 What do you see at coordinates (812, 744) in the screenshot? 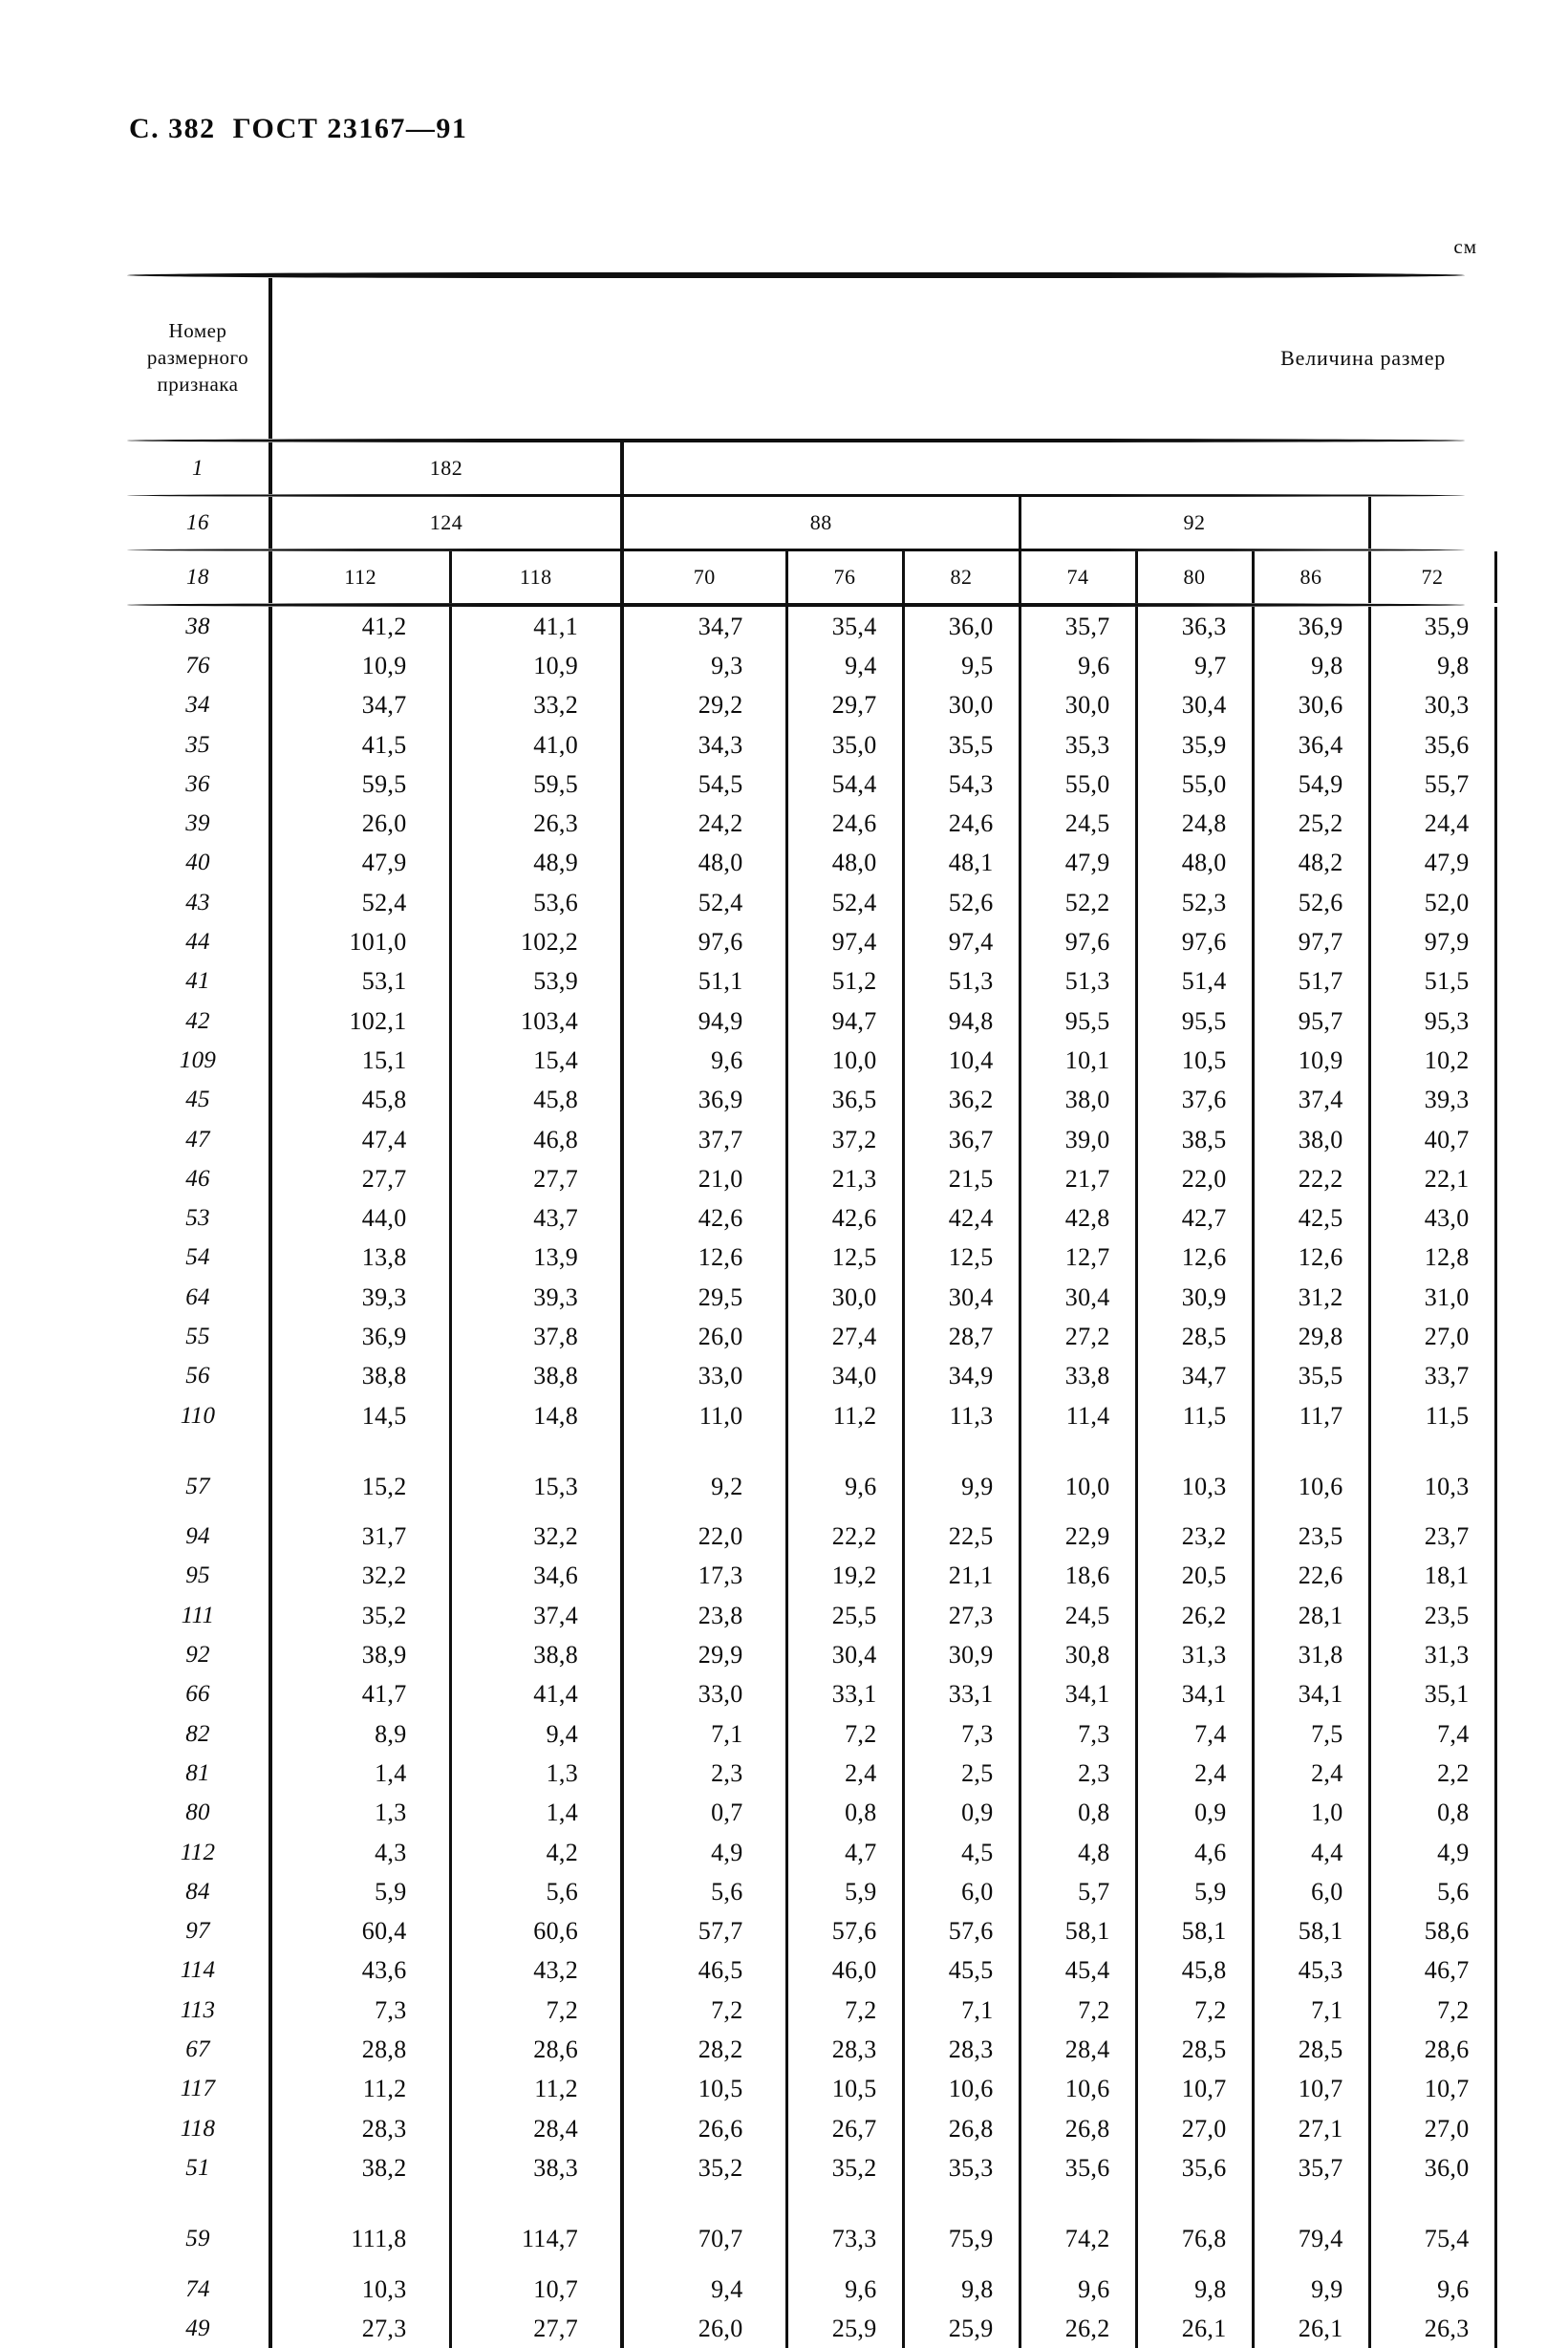
I see `table-row: 35 41,5 41,0 34,3 35,0 35,5 35,3 35,9 36,4 35,6` at bounding box center [812, 744].